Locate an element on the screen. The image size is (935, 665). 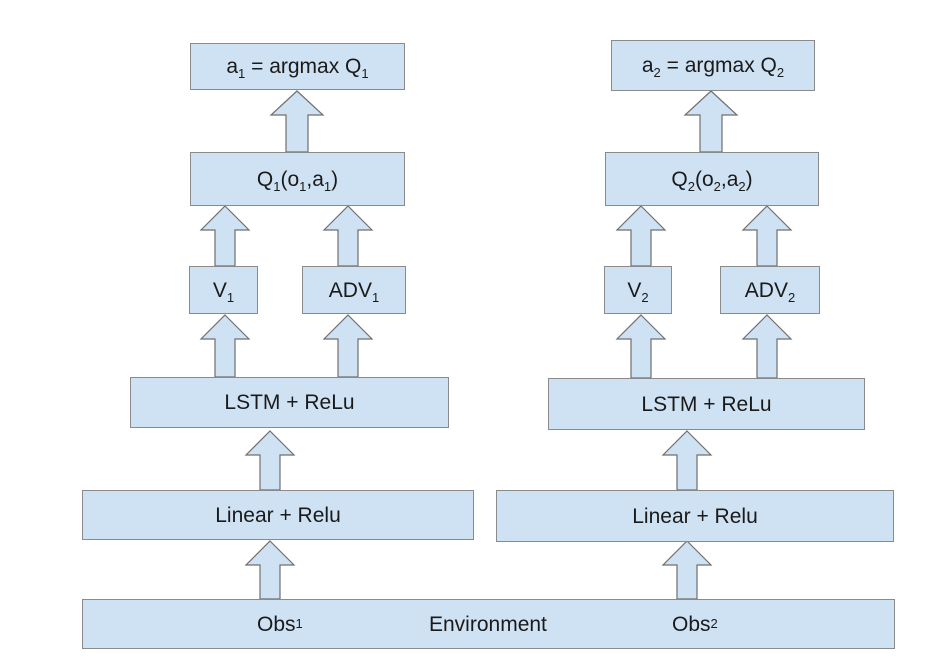
obs1-label: Obs 1 is located at coordinates (280, 624).